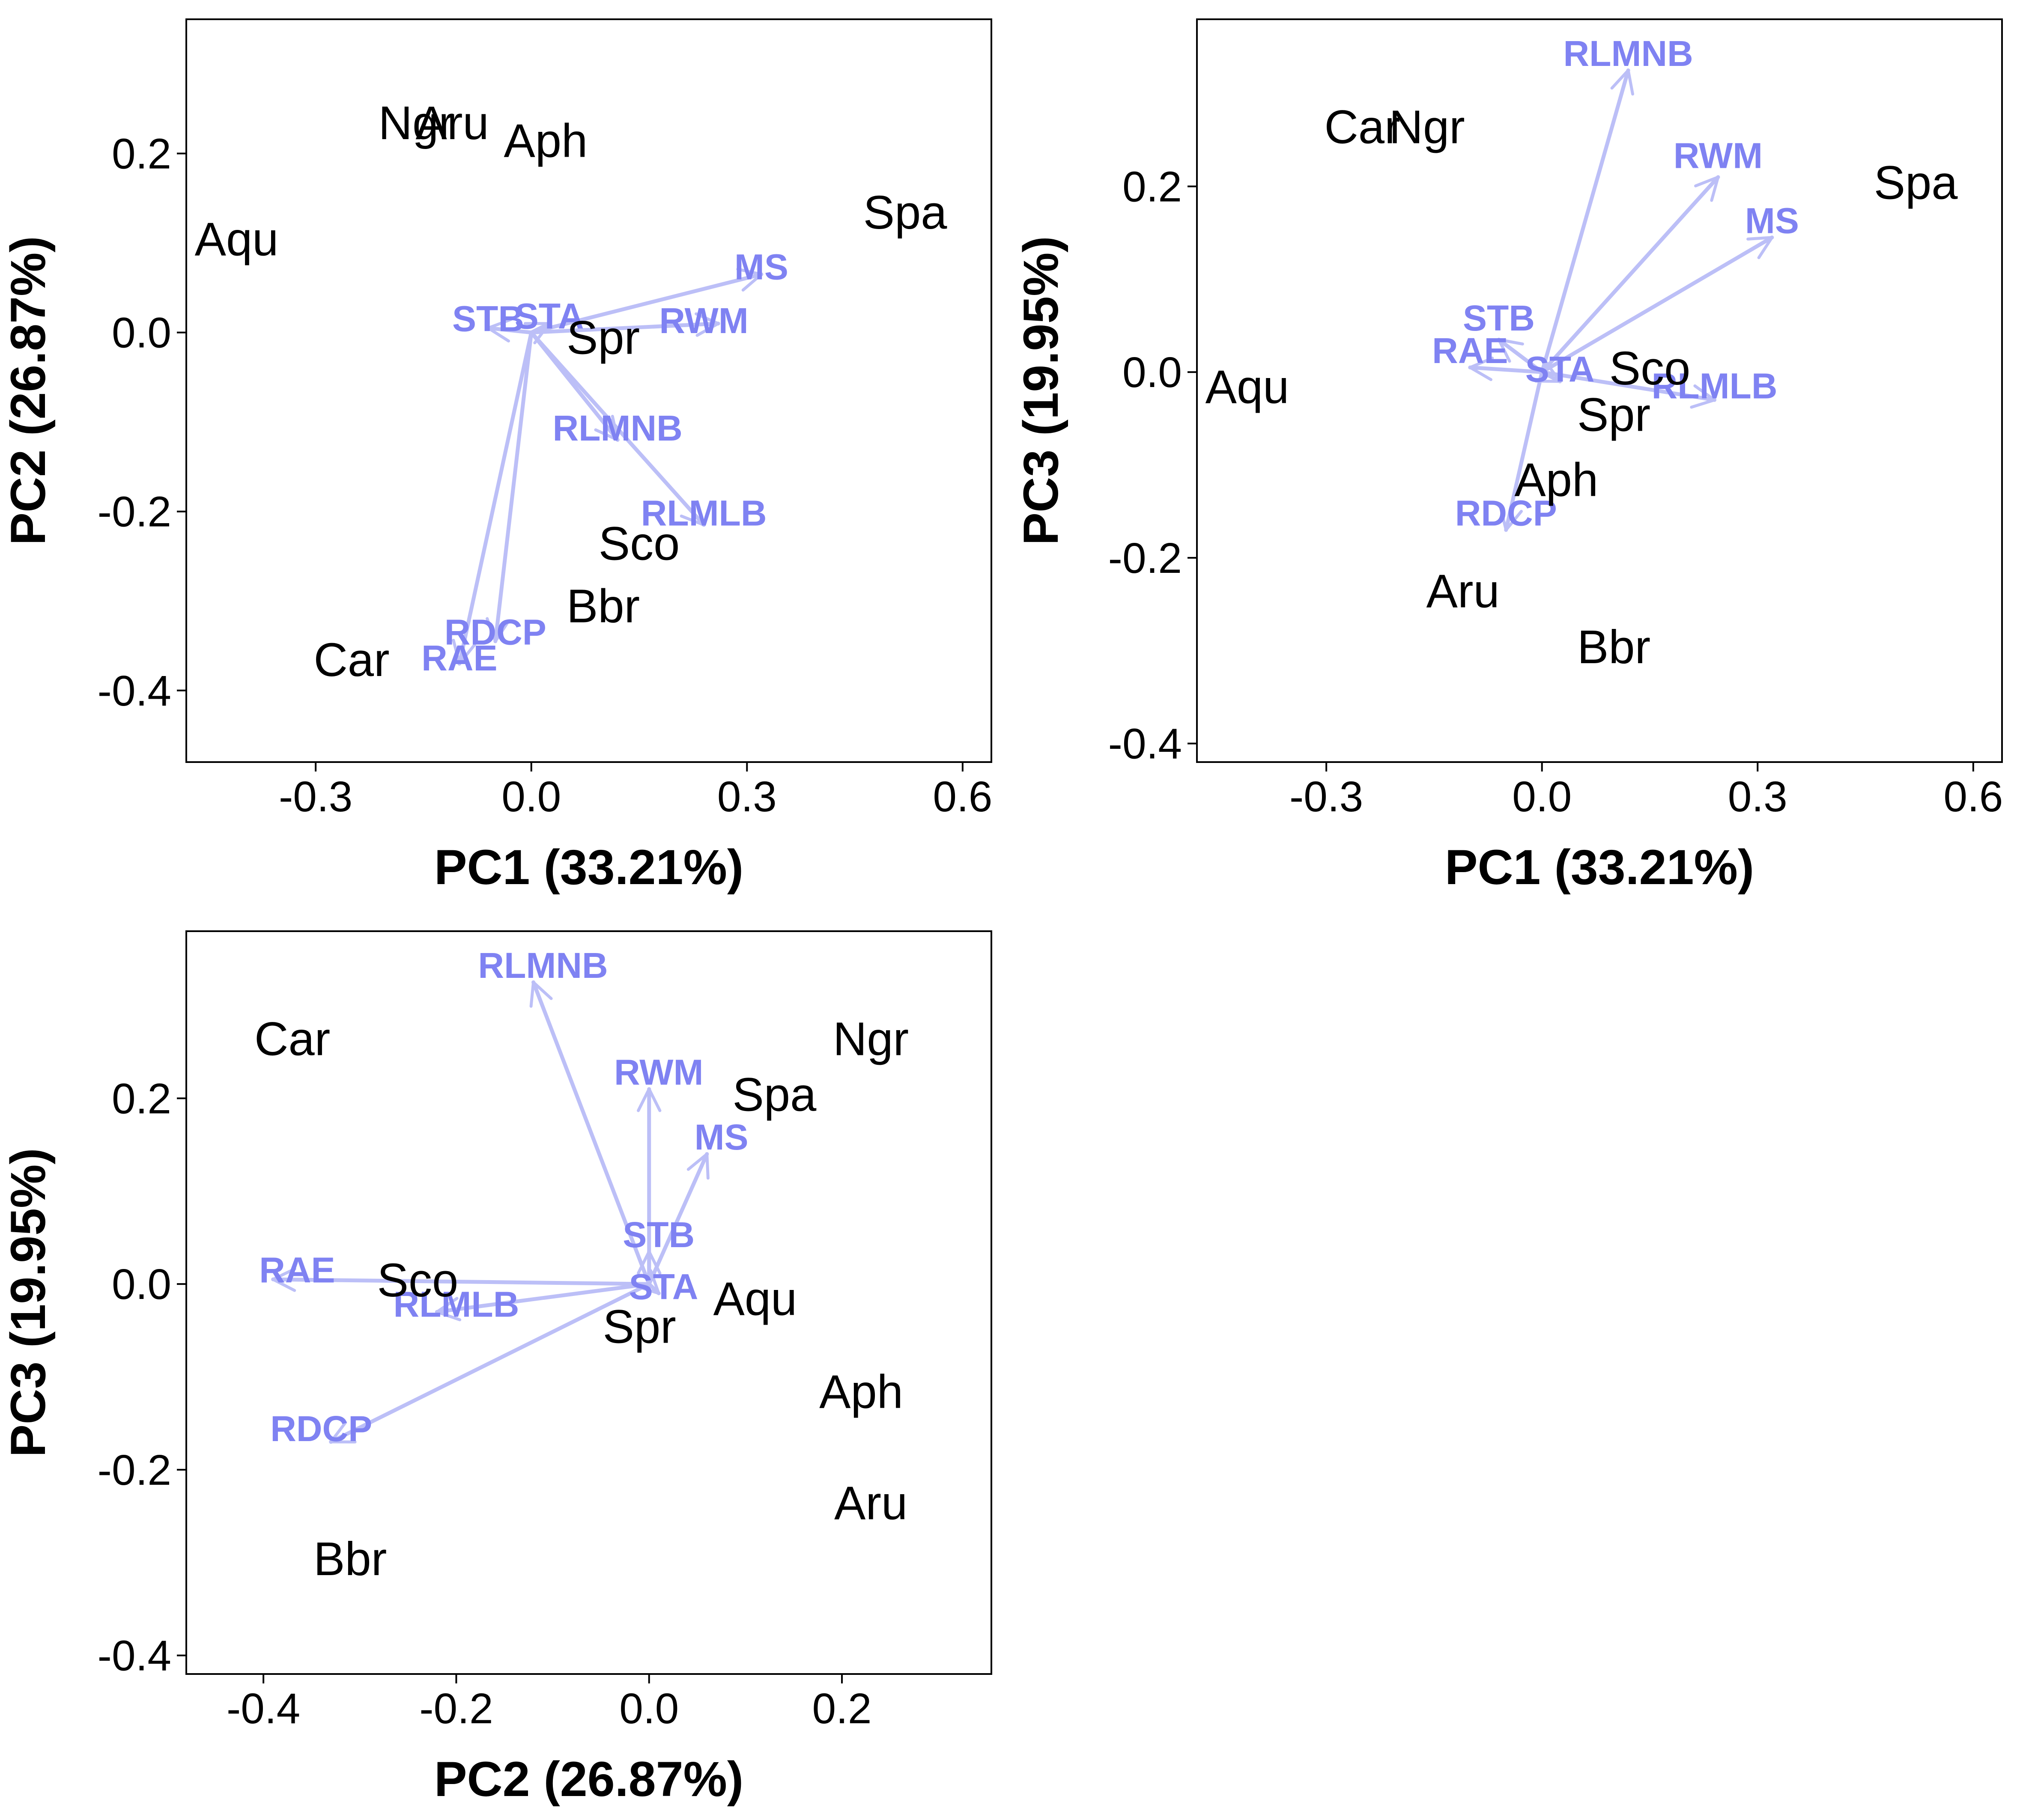 Image resolution: width=2023 pixels, height=1820 pixels. Describe the element at coordinates (588, 1780) in the screenshot. I see `x-axis-title: PC2 (26.87%)` at that location.